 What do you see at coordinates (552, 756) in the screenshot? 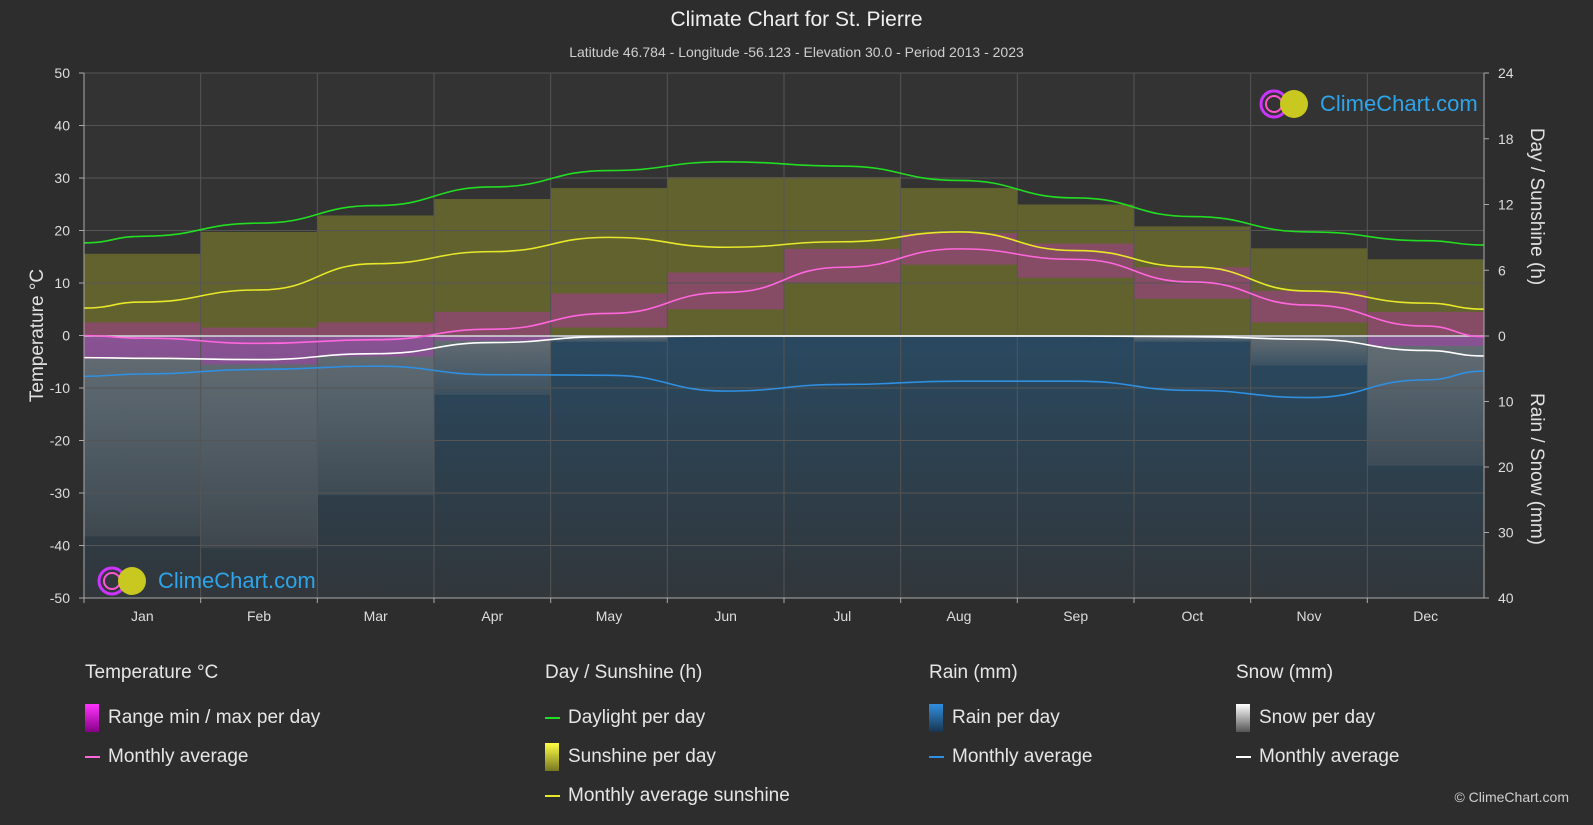
I see `sunshine-swatch` at bounding box center [552, 756].